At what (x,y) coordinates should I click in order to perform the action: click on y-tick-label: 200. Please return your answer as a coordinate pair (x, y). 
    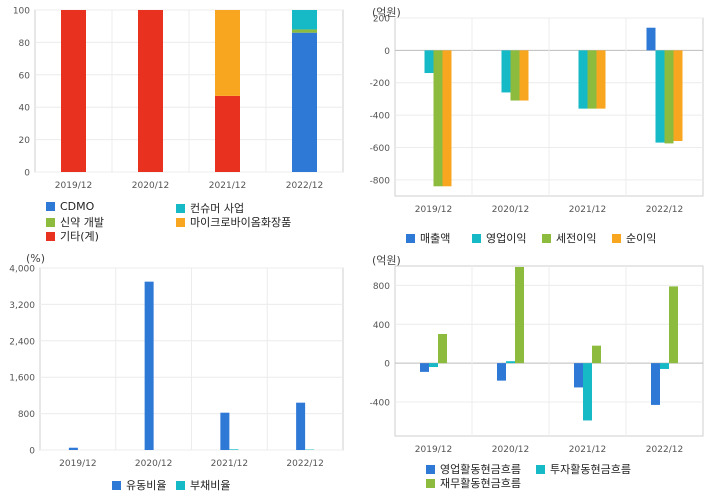
    Looking at the image, I should click on (381, 20).